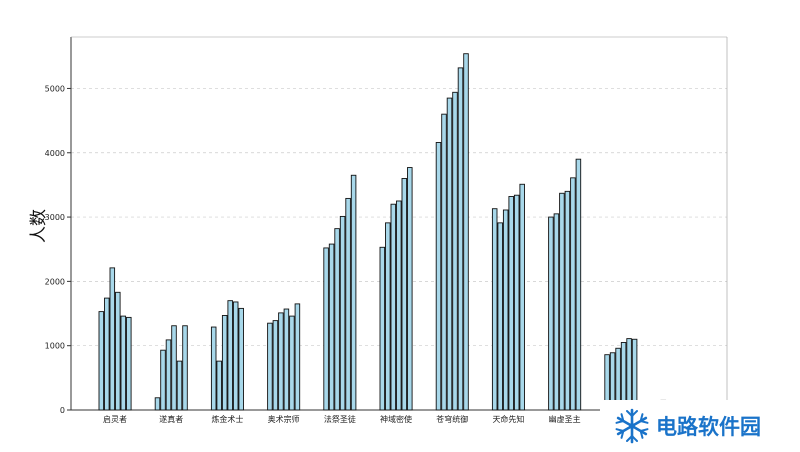 The width and height of the screenshot is (800, 452). Describe the element at coordinates (39, 226) in the screenshot. I see `y-axis-label: 人数` at that location.